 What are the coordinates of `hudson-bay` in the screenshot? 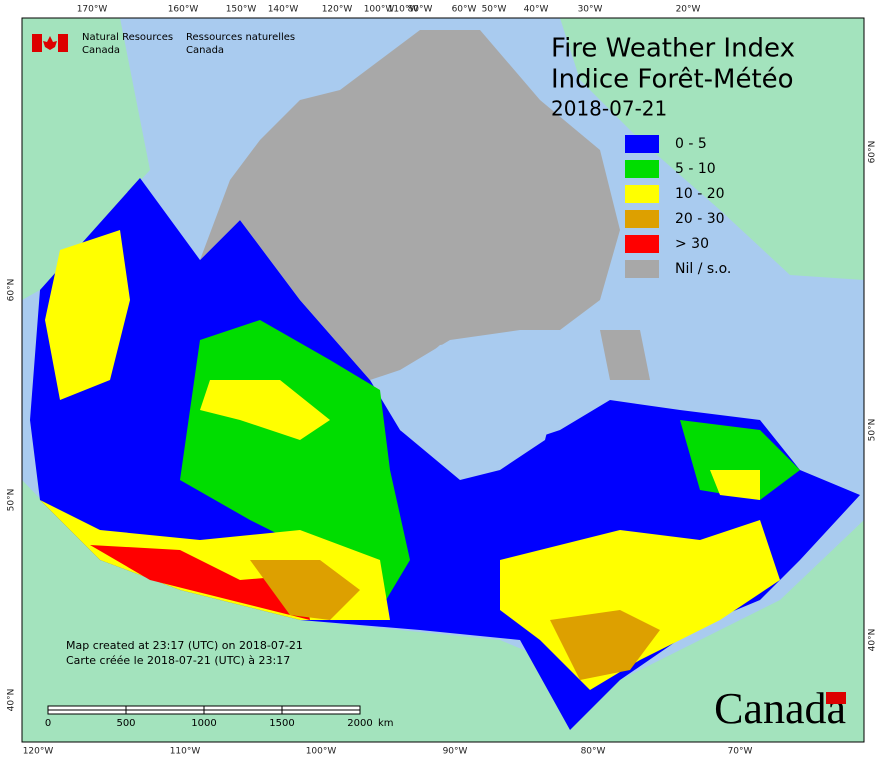 It's located at (480, 407).